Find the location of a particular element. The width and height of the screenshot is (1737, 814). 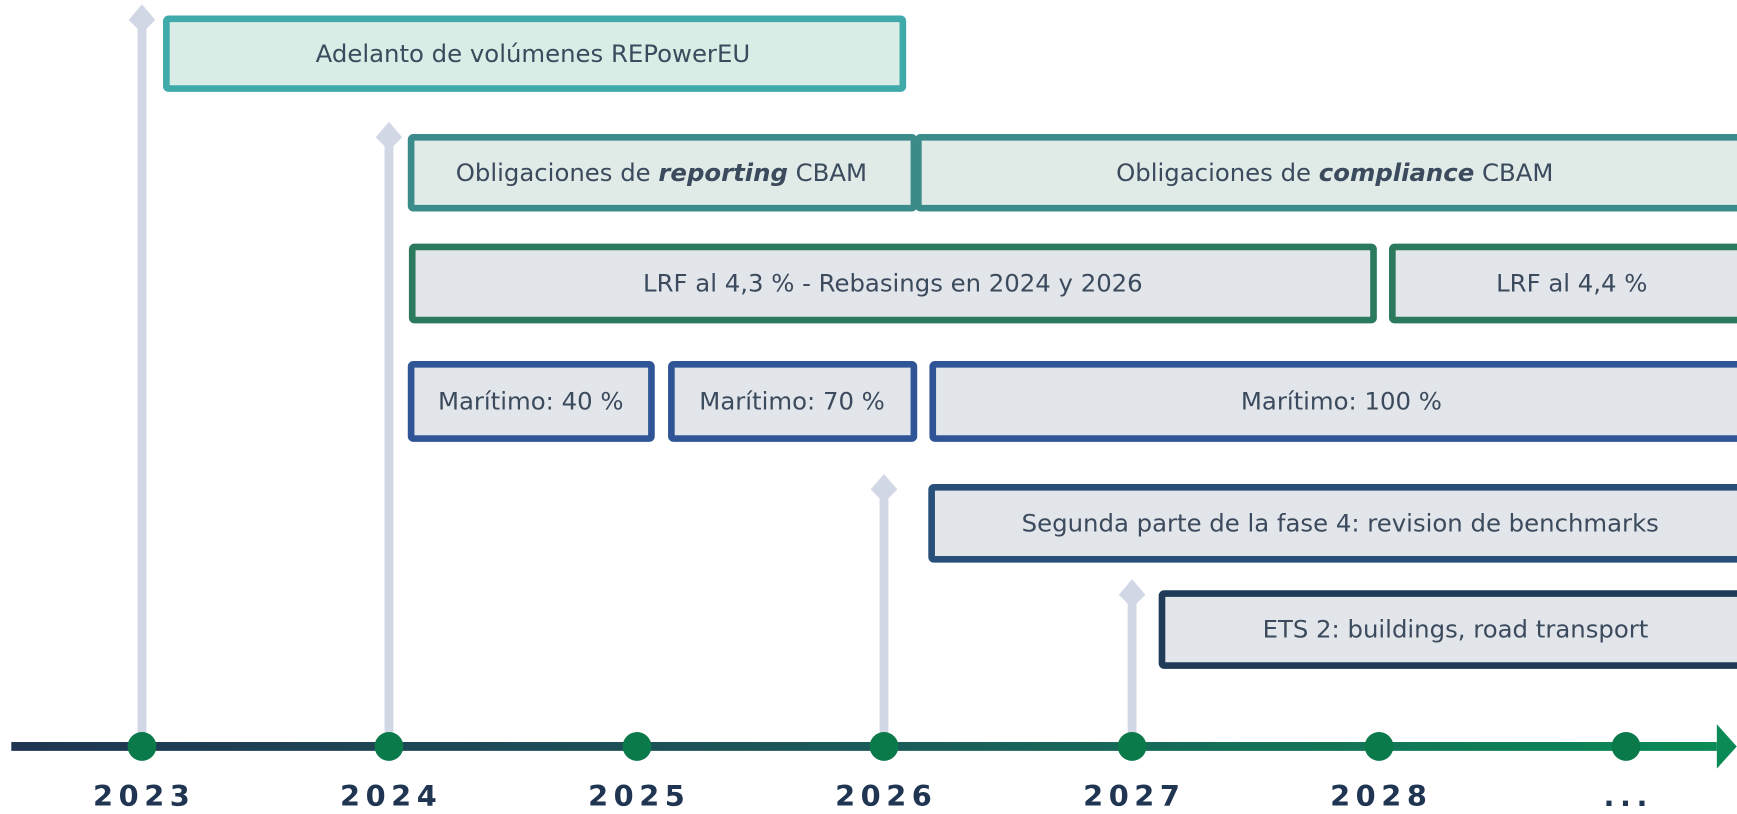

bar-label: ETS 2: buildings, road transport is located at coordinates (1456, 629).